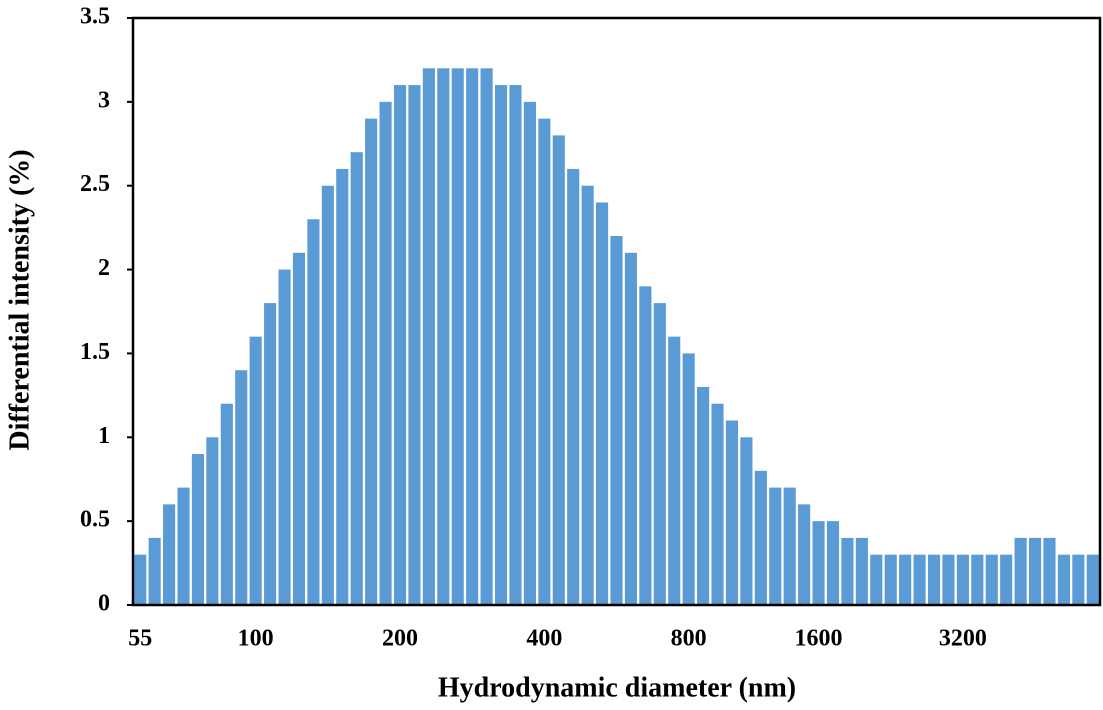 The width and height of the screenshot is (1103, 710). What do you see at coordinates (256, 639) in the screenshot?
I see `x-tick-label: 100` at bounding box center [256, 639].